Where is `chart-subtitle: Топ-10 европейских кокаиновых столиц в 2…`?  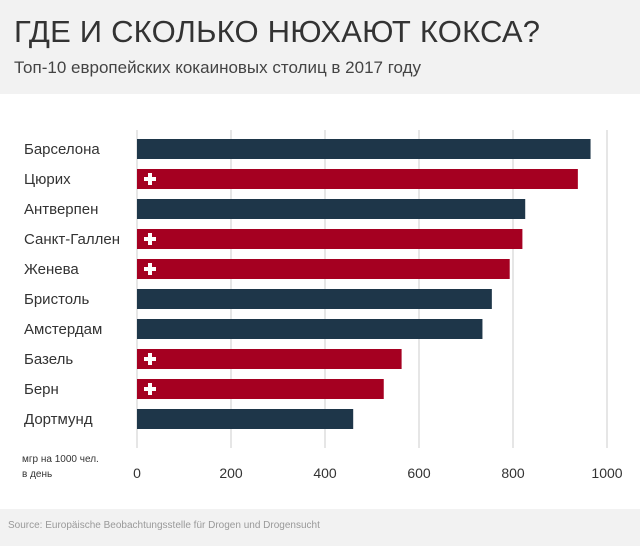 chart-subtitle: Топ-10 европейских кокаиновых столиц в 2… is located at coordinates (218, 67).